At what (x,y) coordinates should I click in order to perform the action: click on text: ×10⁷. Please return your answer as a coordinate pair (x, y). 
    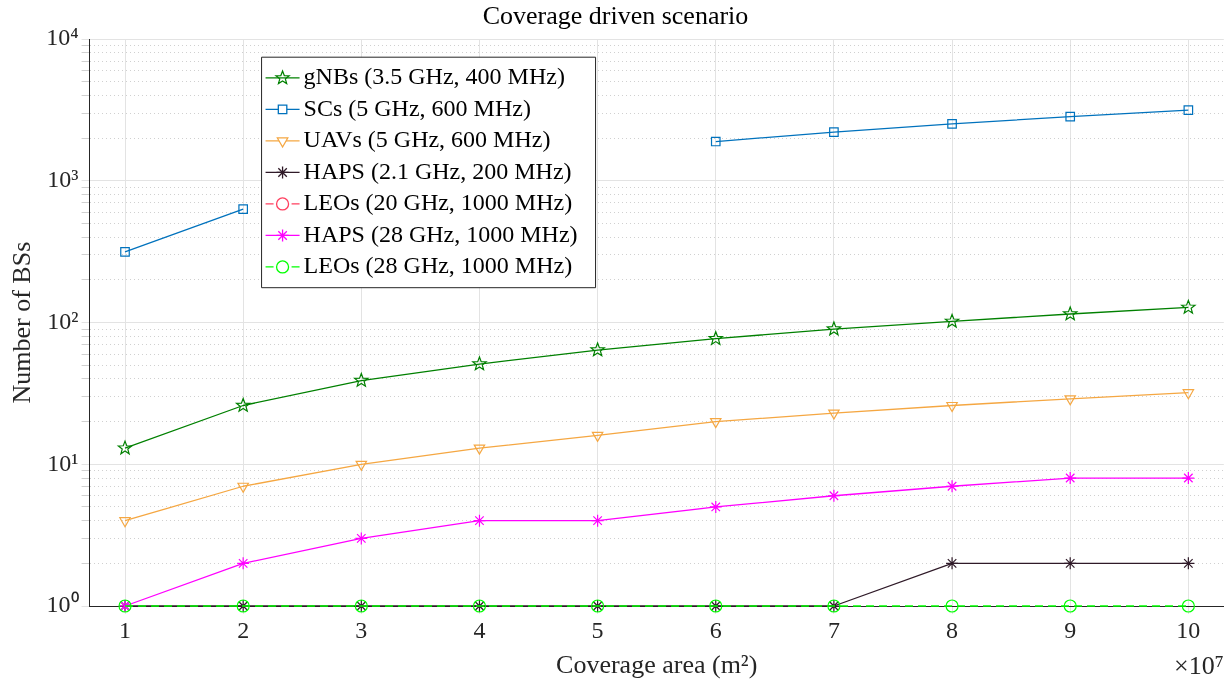
    Looking at the image, I should click on (1199, 665).